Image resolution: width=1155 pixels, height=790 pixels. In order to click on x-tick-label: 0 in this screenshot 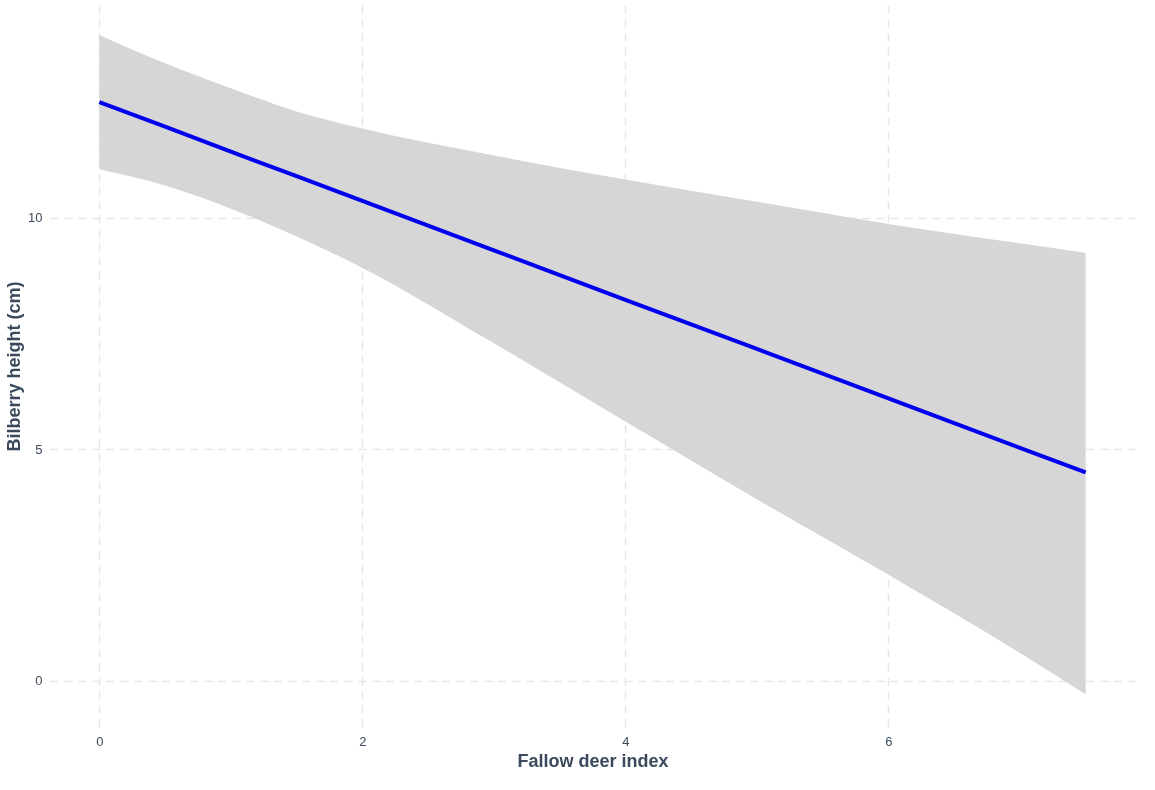, I will do `click(100, 741)`.